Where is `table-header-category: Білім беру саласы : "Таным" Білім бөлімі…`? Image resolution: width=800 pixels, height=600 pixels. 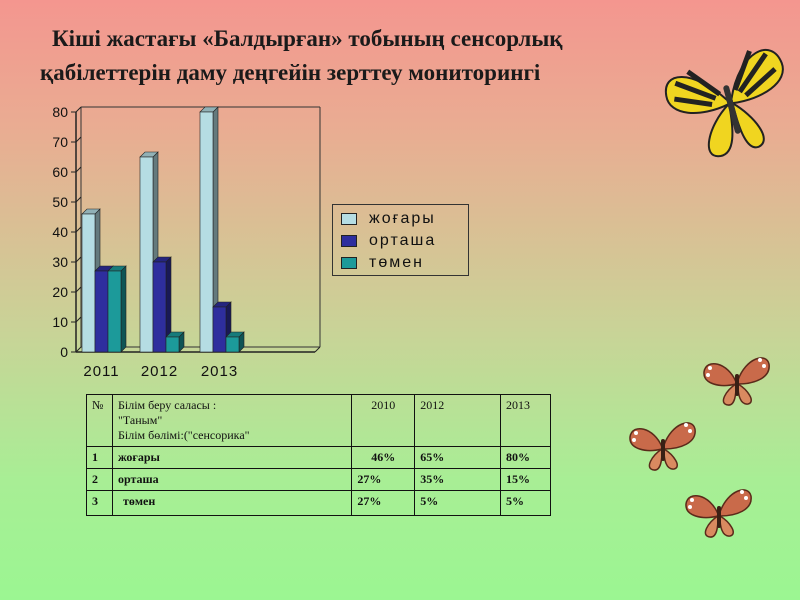 table-header-category: Білім беру саласы : "Таным" Білім бөлімі… is located at coordinates (232, 420).